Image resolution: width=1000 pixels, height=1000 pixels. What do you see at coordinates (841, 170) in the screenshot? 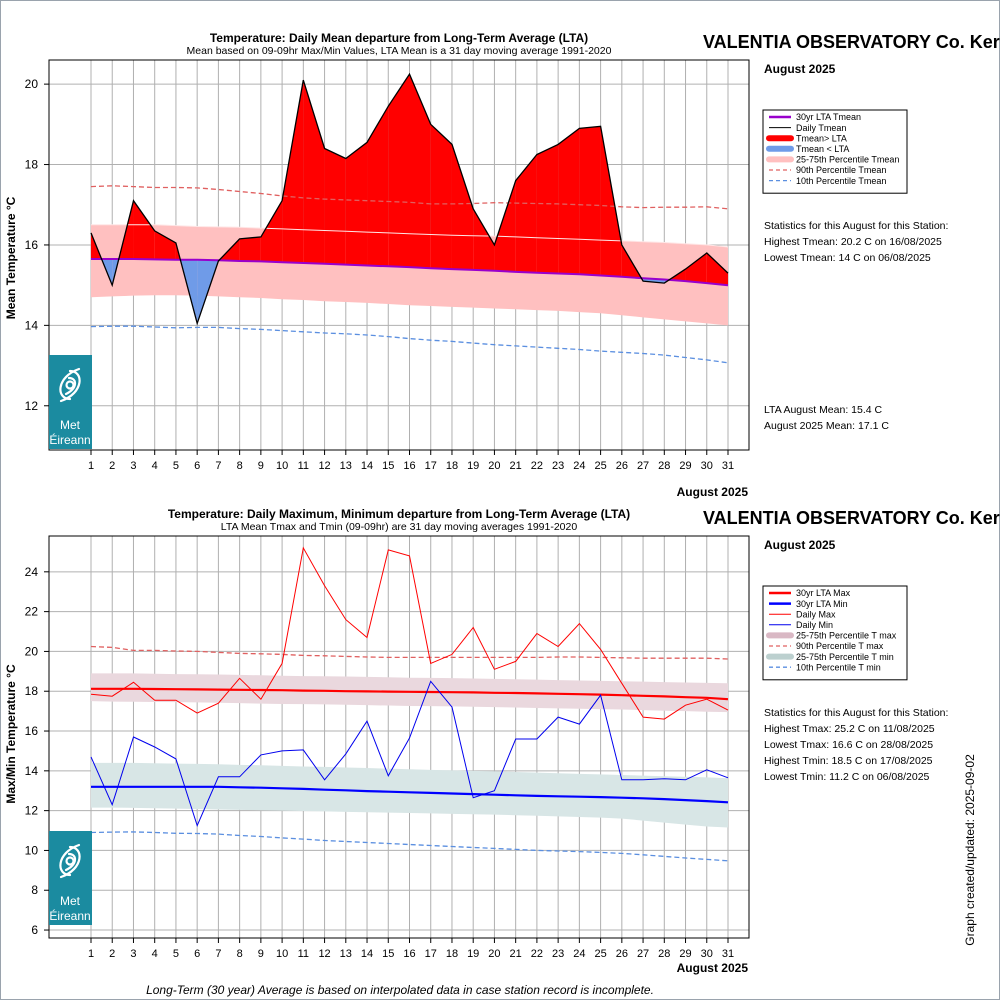
I see `legend-label: 90th Percentile Tmean` at bounding box center [841, 170].